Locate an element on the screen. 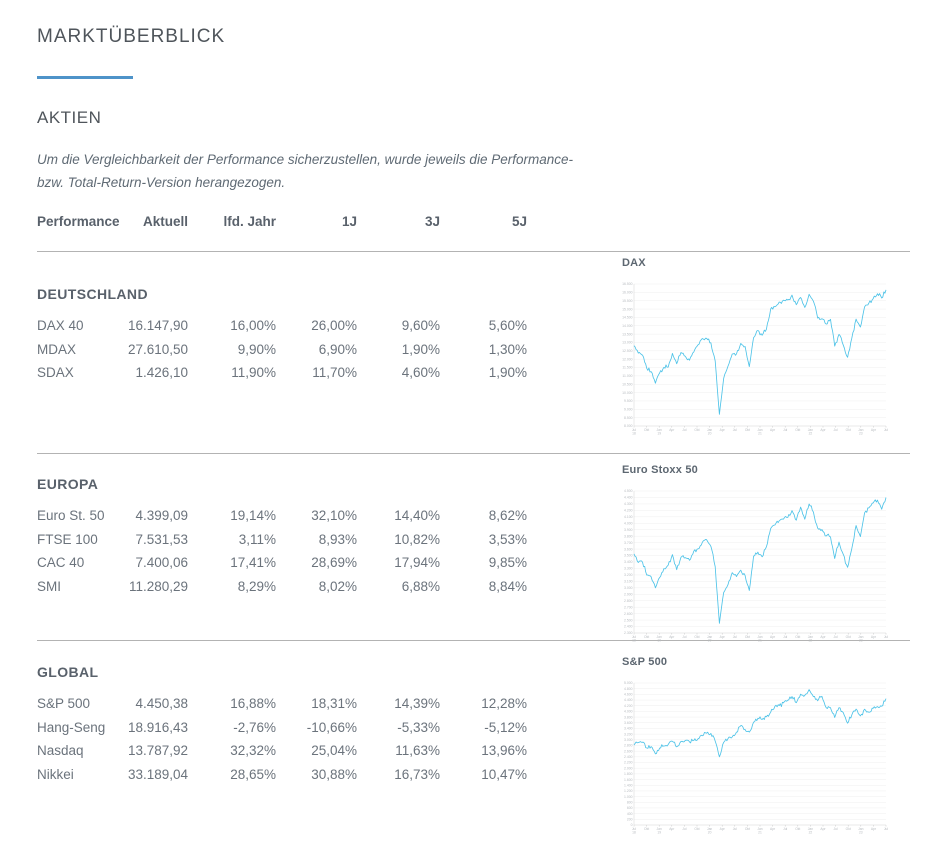 The image size is (946, 843). row-value: 12,28% is located at coordinates (504, 703).